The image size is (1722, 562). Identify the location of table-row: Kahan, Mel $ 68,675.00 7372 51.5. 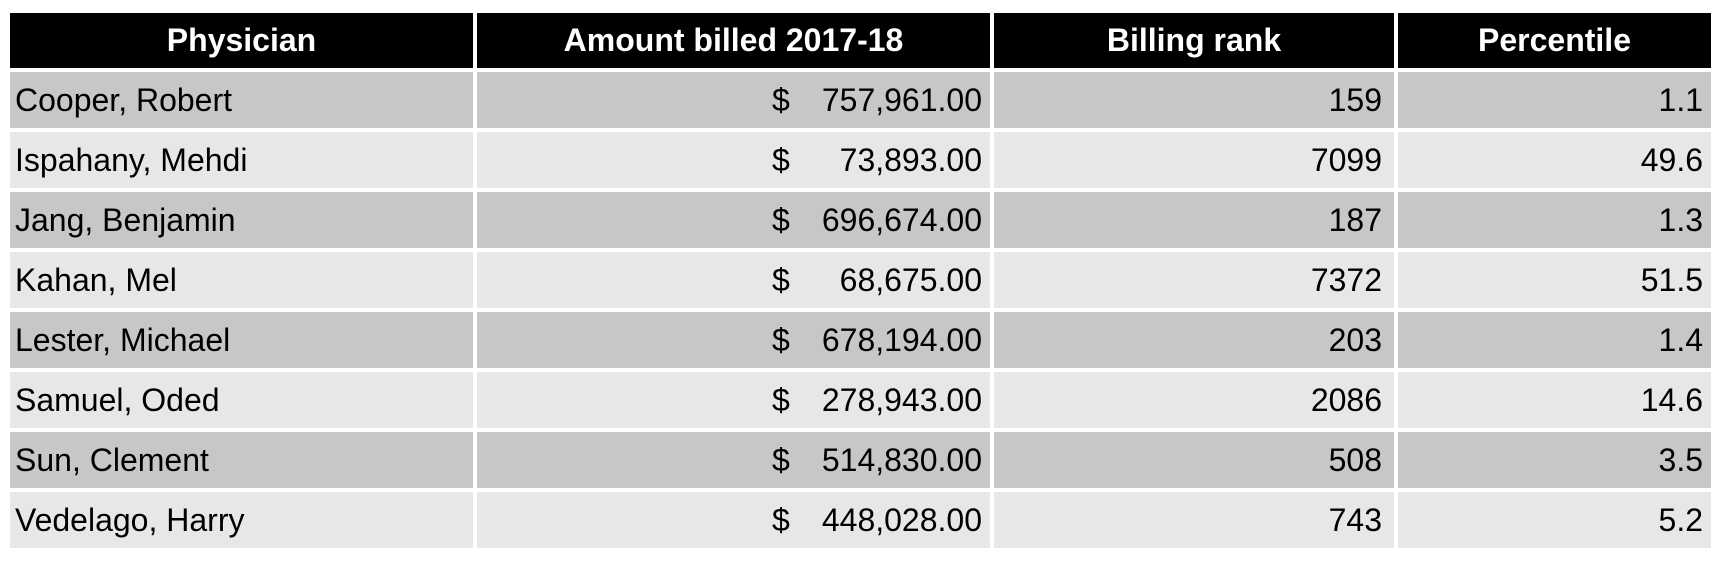
(860, 280).